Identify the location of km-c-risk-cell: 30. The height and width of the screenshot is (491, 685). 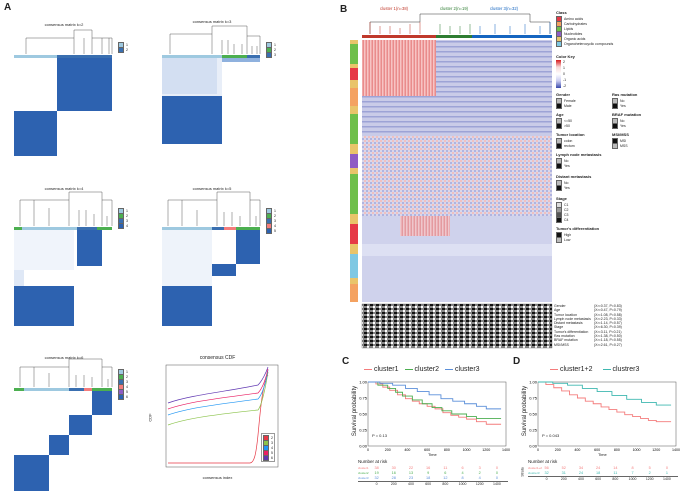
(393, 467).